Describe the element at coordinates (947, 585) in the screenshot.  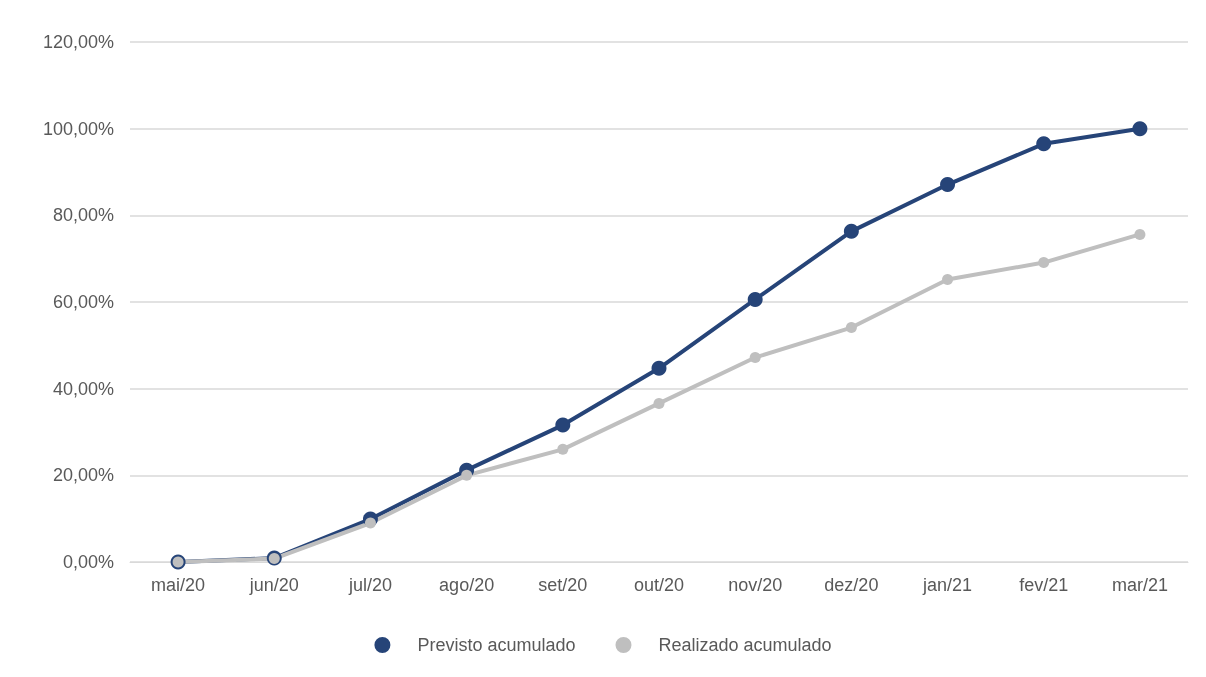
I see `x-tick-label: jan/21` at that location.